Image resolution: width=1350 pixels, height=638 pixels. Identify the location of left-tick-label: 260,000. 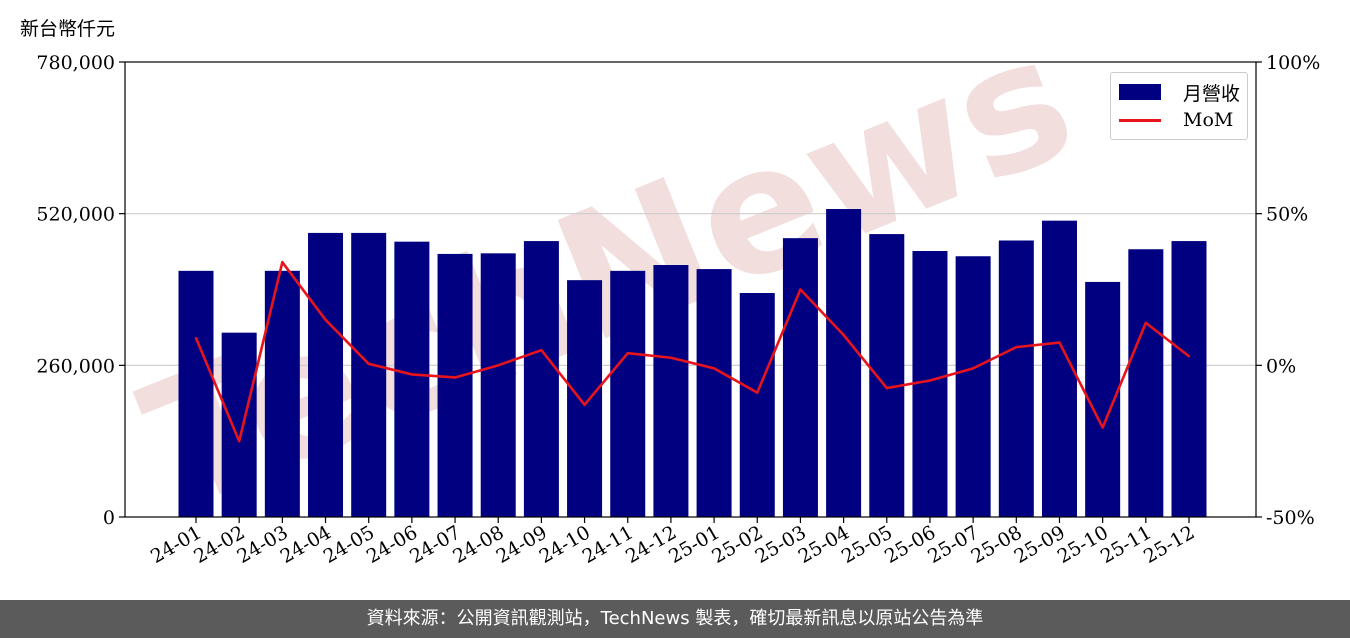
(75, 366).